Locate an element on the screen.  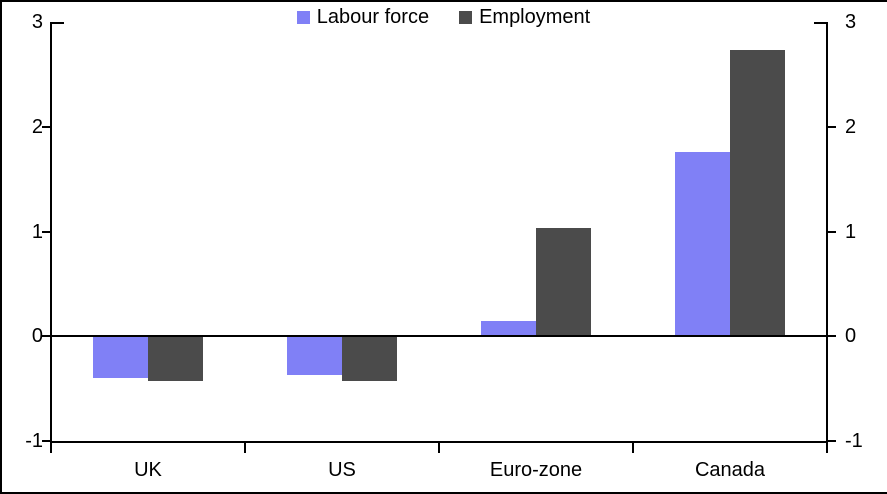
legend-label-employment: Employment is located at coordinates (535, 17).